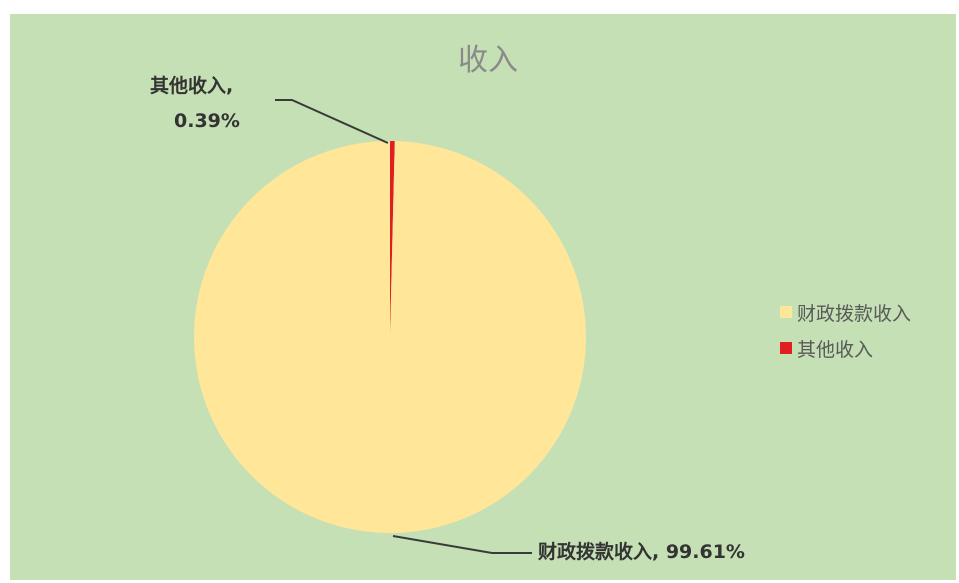 The height and width of the screenshot is (583, 959). Describe the element at coordinates (488, 60) in the screenshot. I see `chart-title: 收入` at that location.